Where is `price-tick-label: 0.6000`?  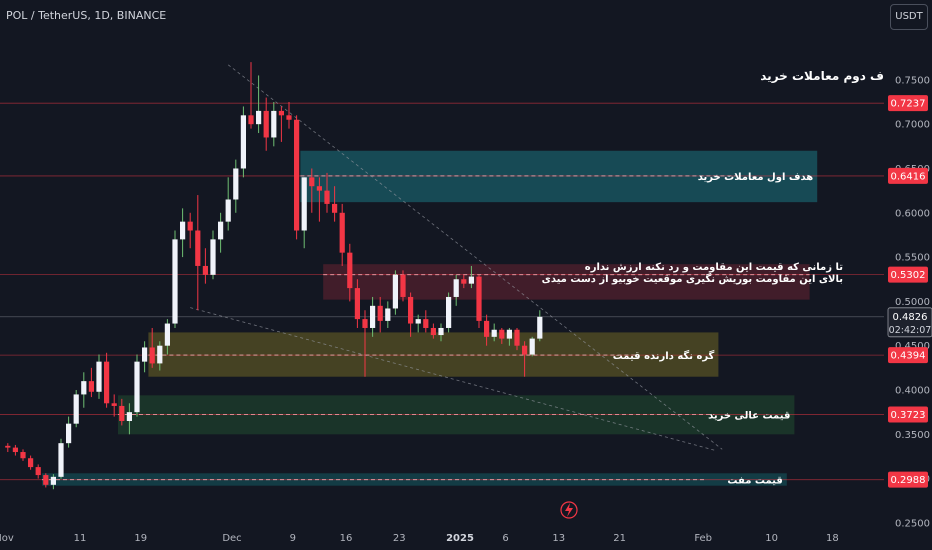
price-tick-label: 0.6000 is located at coordinates (912, 213).